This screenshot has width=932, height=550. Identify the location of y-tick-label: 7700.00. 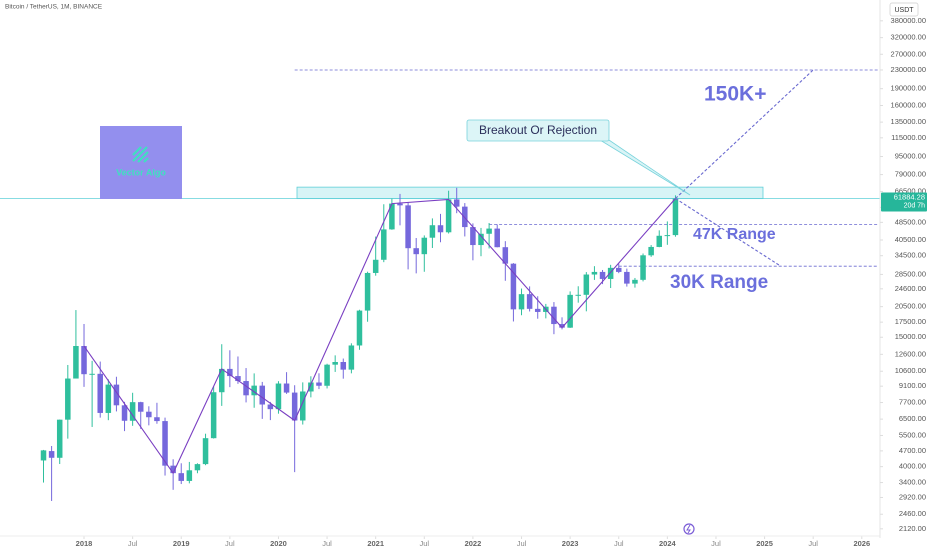
(912, 402).